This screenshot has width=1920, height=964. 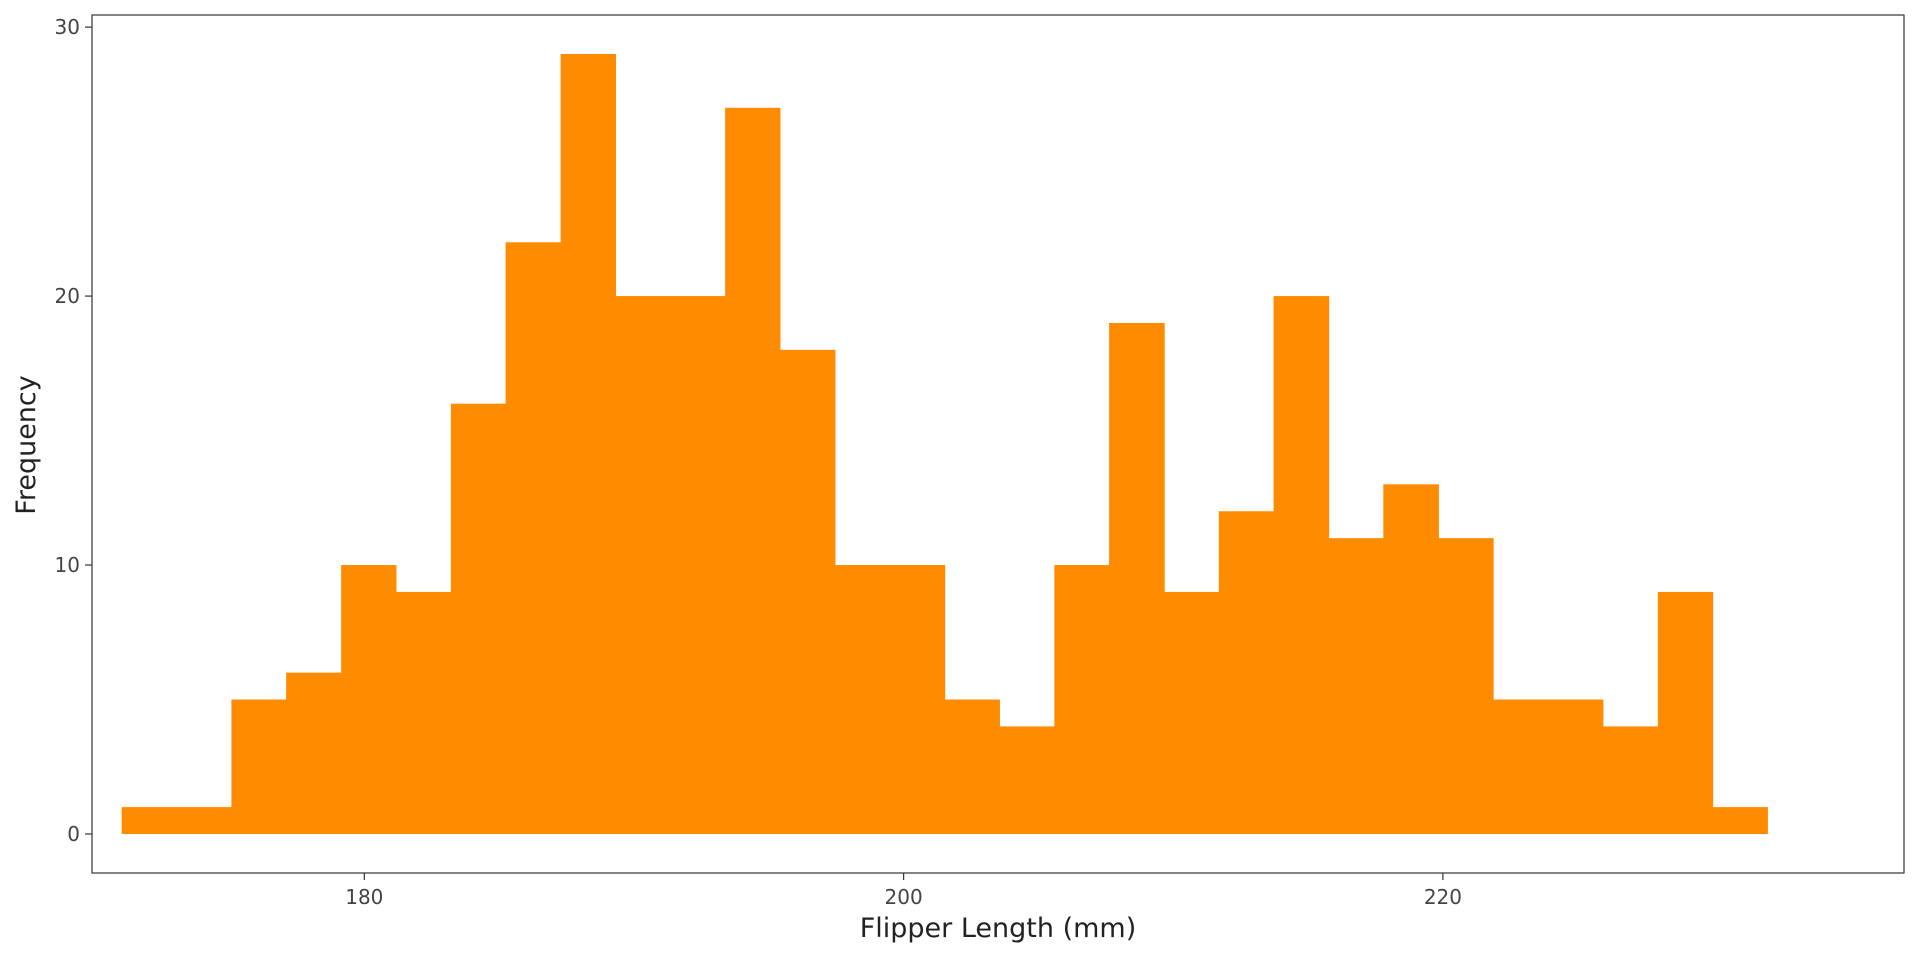 I want to click on x-tick-label: 220, so click(x=1443, y=897).